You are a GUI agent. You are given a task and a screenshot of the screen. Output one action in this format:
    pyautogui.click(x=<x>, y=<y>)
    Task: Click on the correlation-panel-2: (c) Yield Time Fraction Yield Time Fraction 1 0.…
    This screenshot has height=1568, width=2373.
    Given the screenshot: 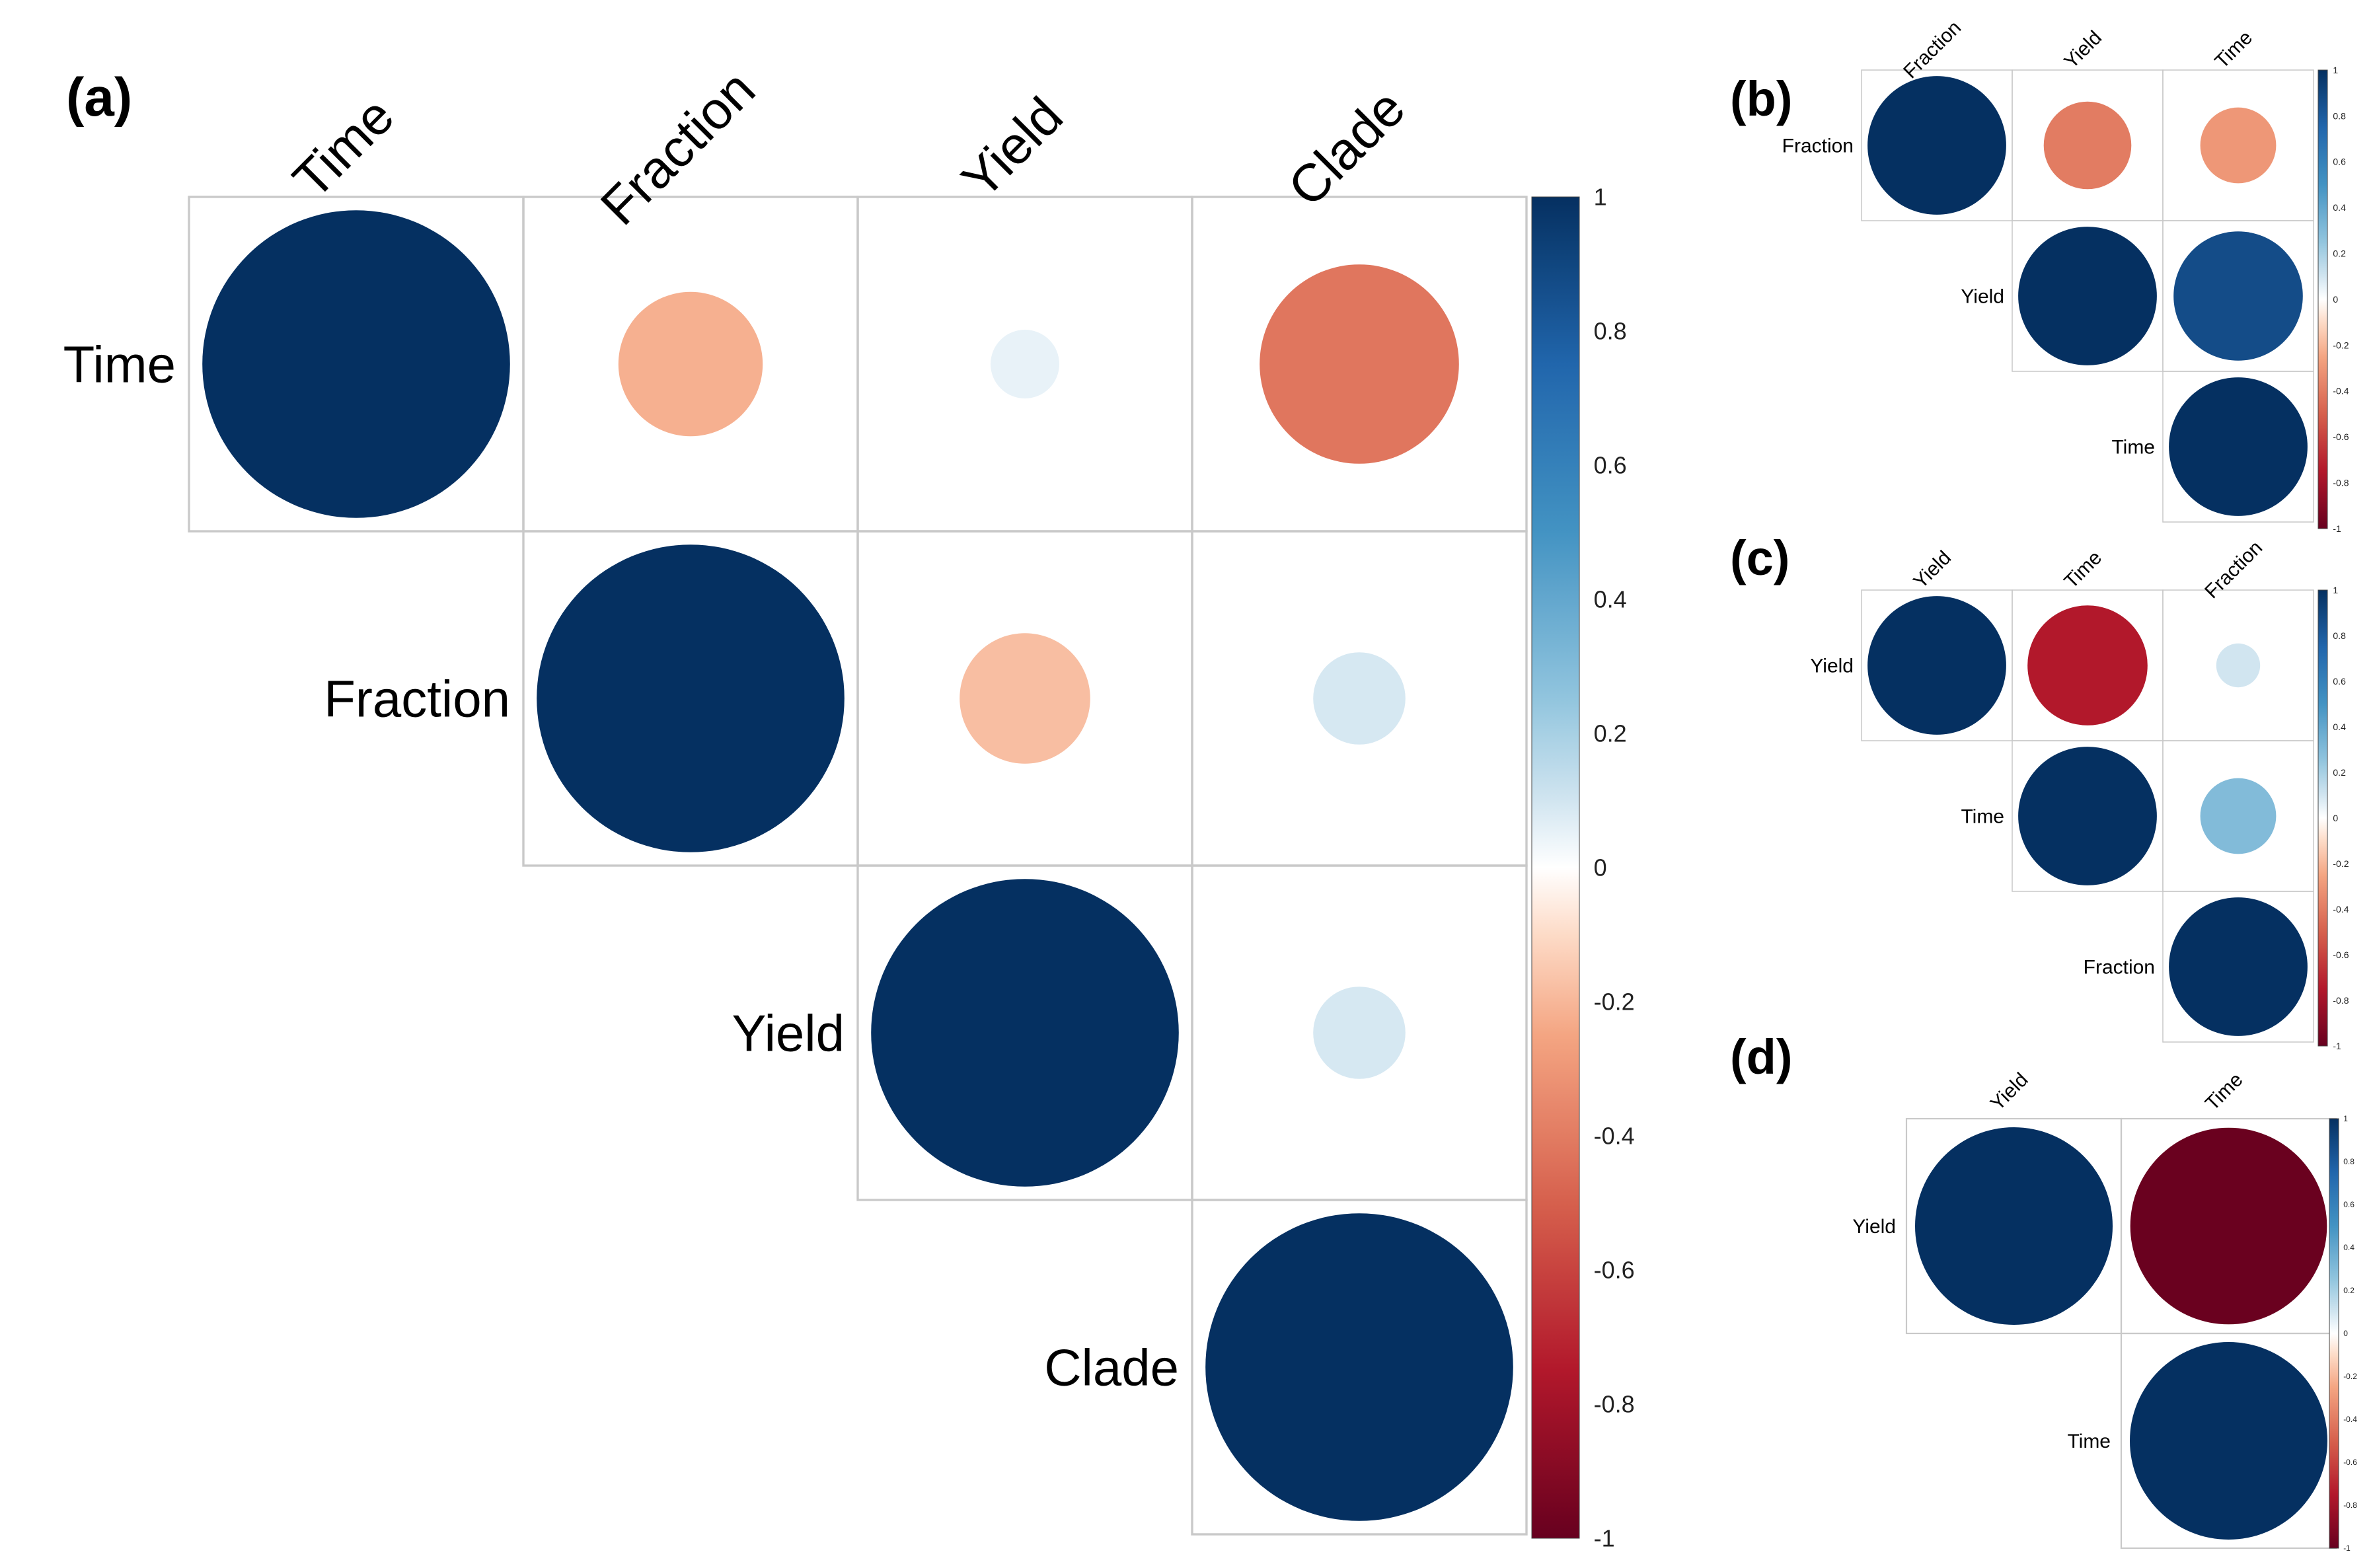 What is the action you would take?
    pyautogui.click(x=2039, y=791)
    